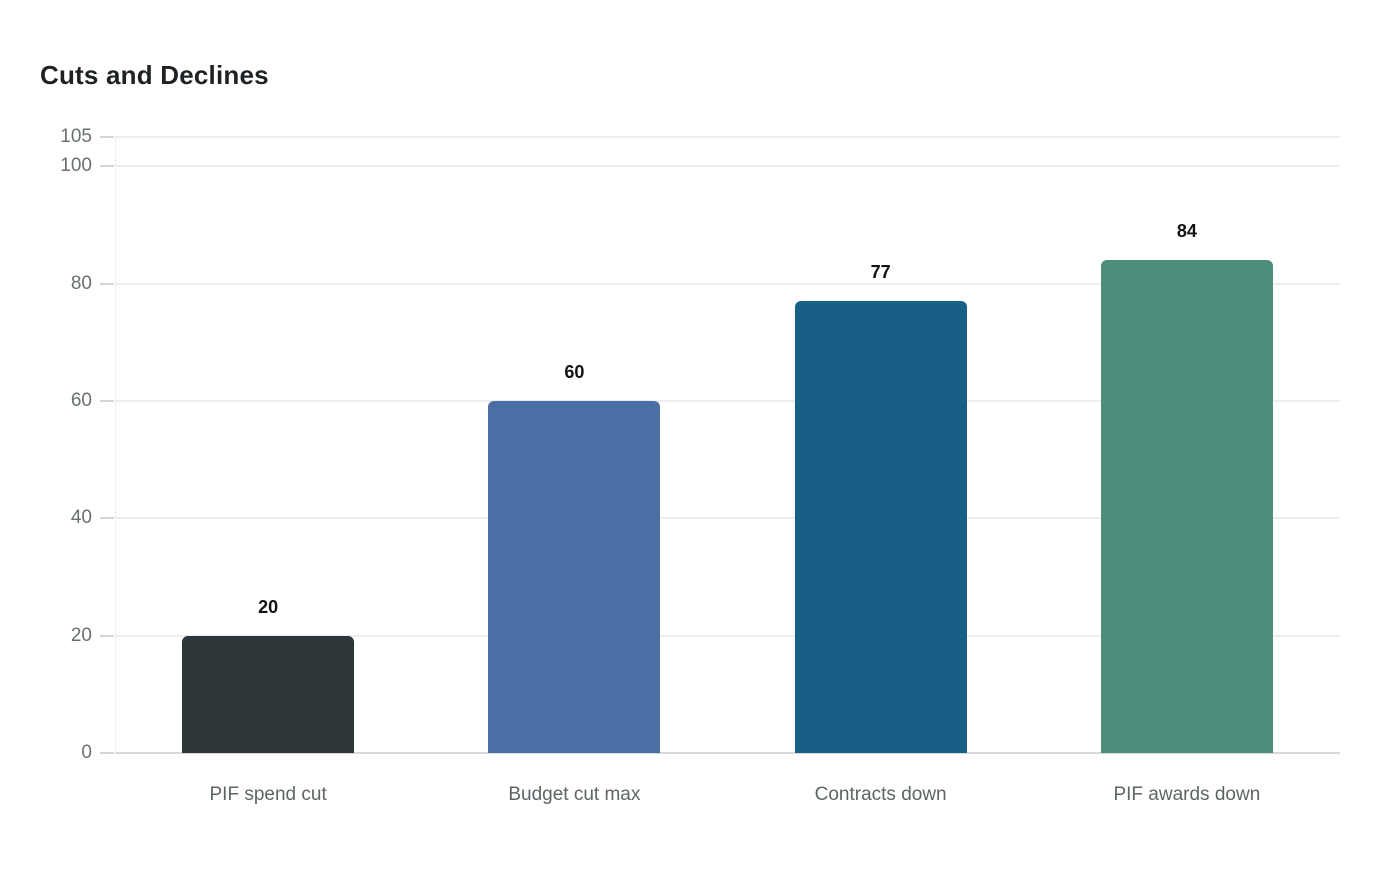 This screenshot has width=1400, height=880. Describe the element at coordinates (268, 794) in the screenshot. I see `category-label-1: PIF spend cut` at that location.